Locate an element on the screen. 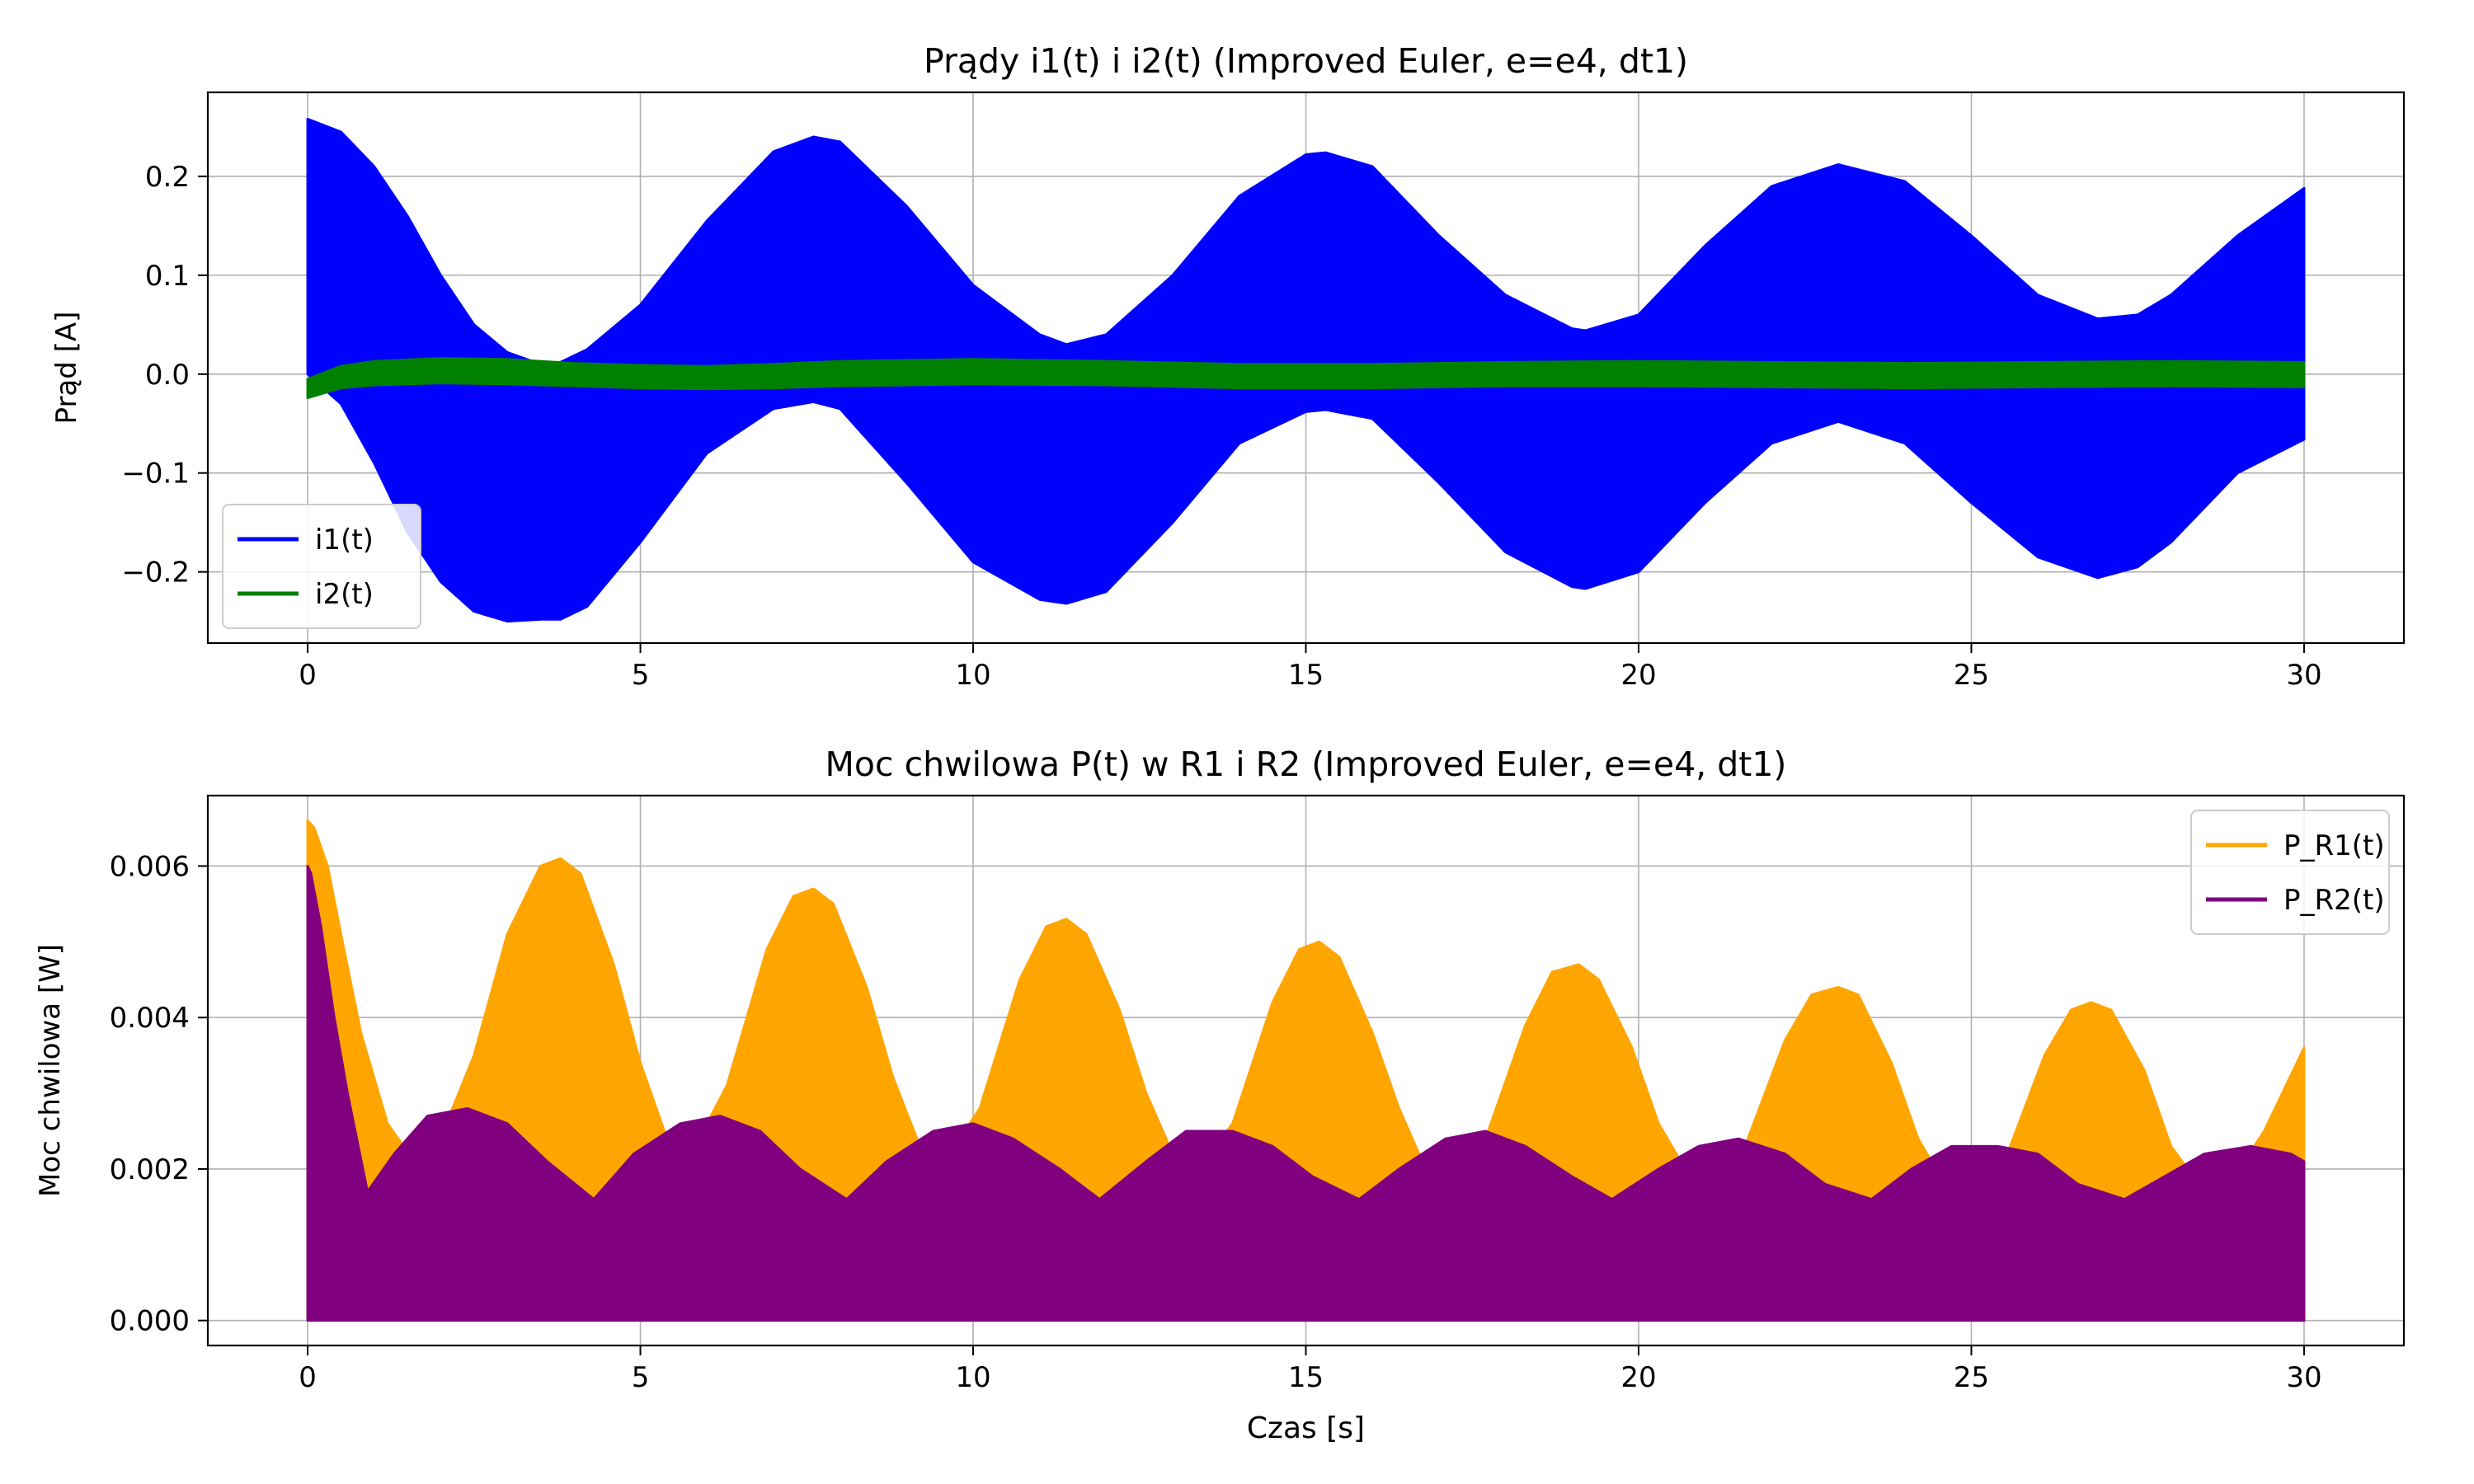 This screenshot has height=1484, width=2474. currents-x-tick-label: 20 is located at coordinates (1638, 675).